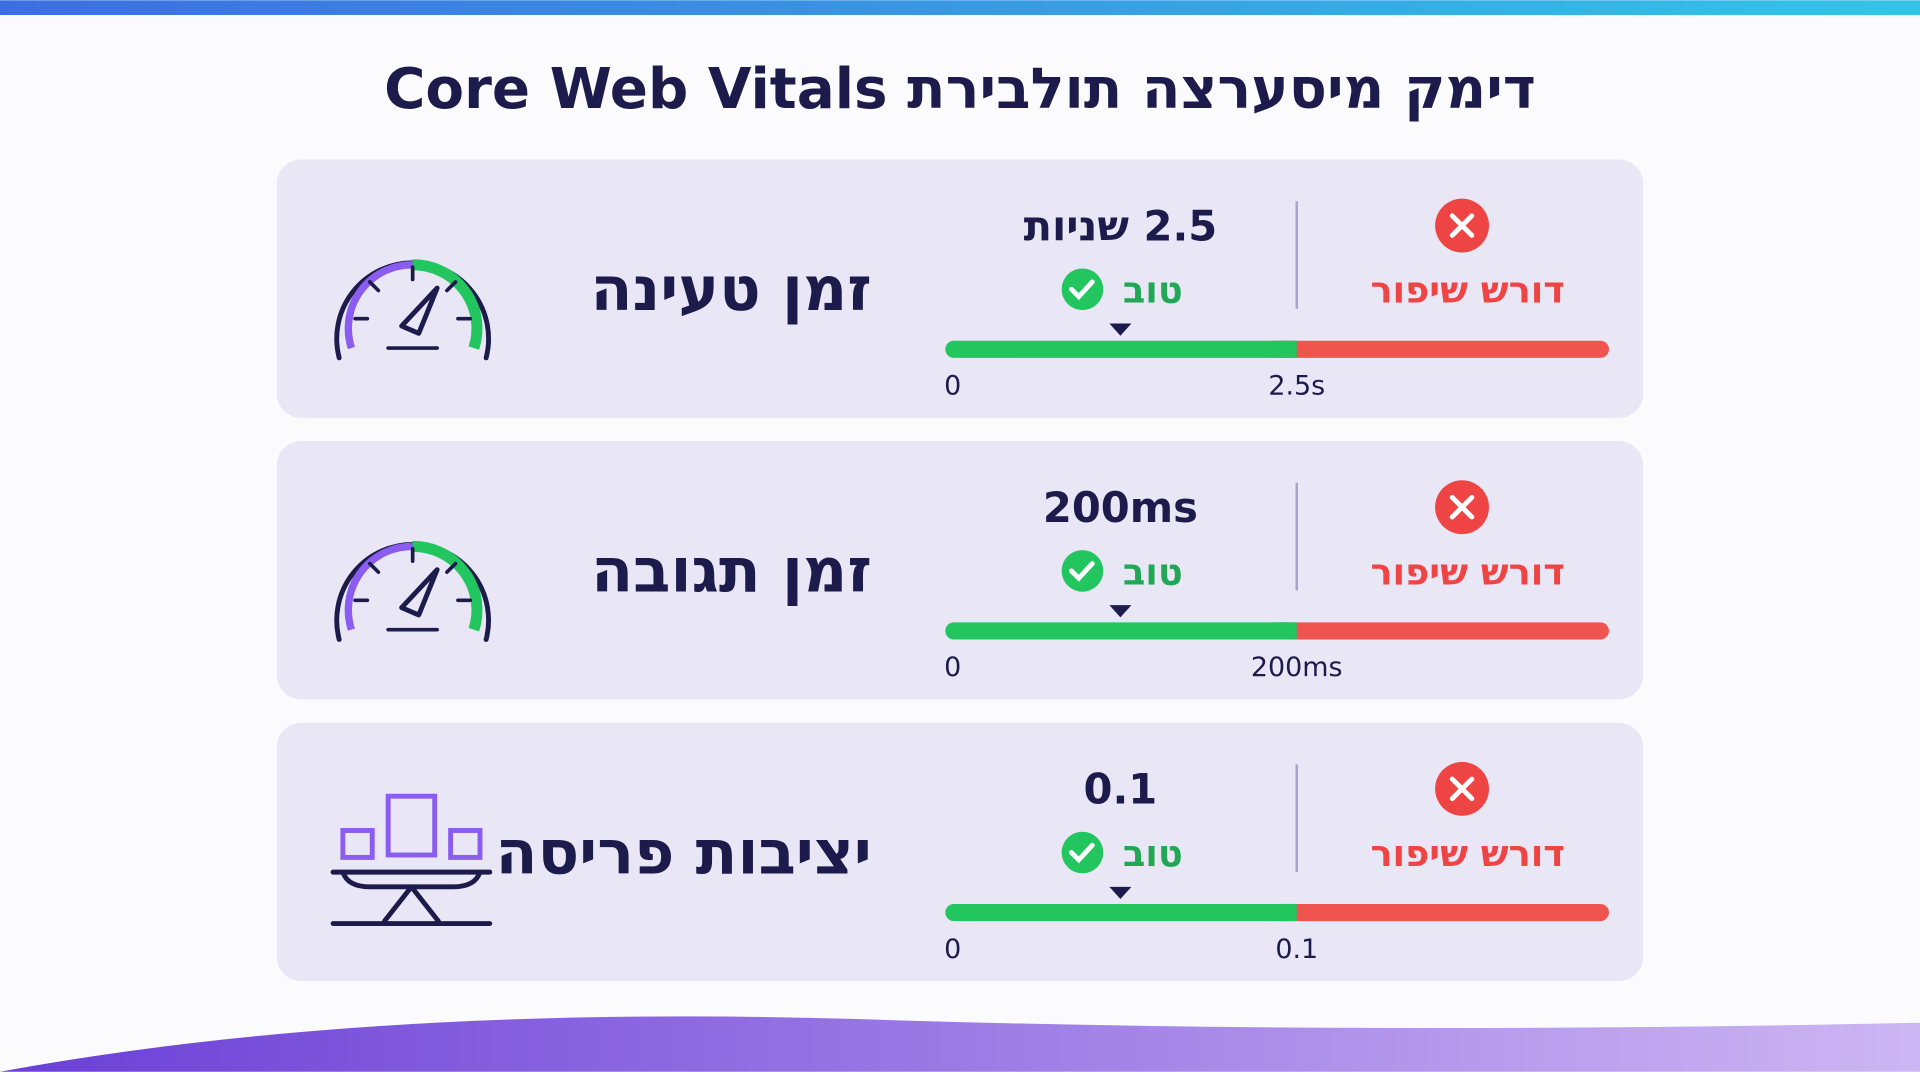 Image resolution: width=1920 pixels, height=1072 pixels. Describe the element at coordinates (1121, 225) in the screenshot. I see `metric-value: 2.5 שניות` at that location.